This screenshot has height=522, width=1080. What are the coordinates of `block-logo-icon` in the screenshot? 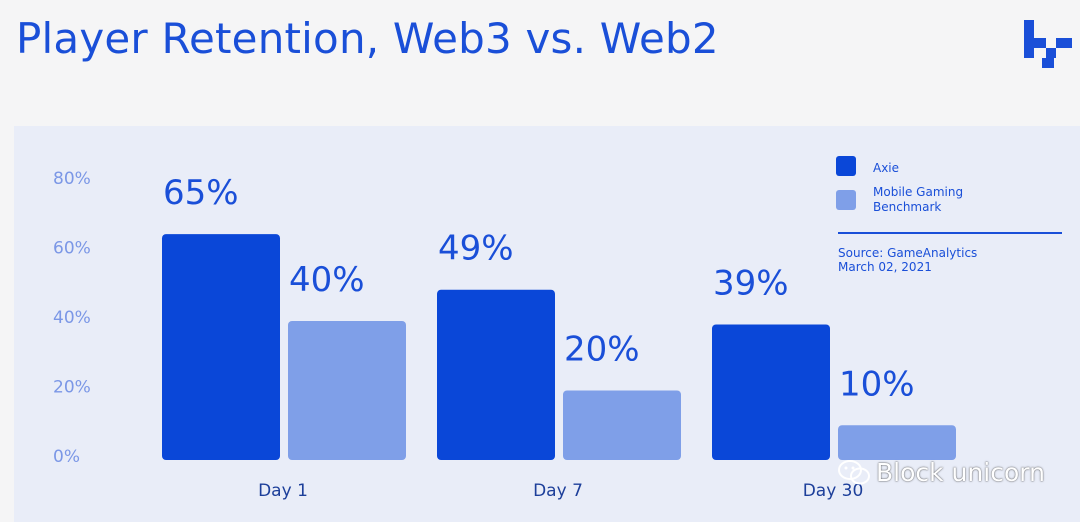 It's located at (1048, 44).